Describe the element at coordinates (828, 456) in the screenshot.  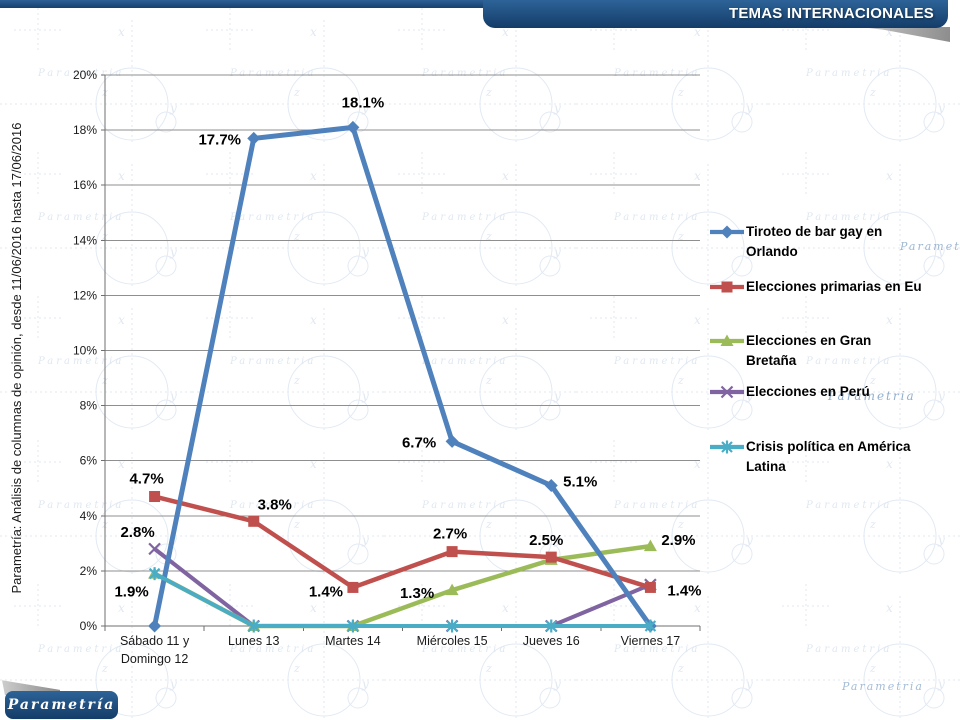
I see `legend-label: Crisis política en América Latina` at that location.